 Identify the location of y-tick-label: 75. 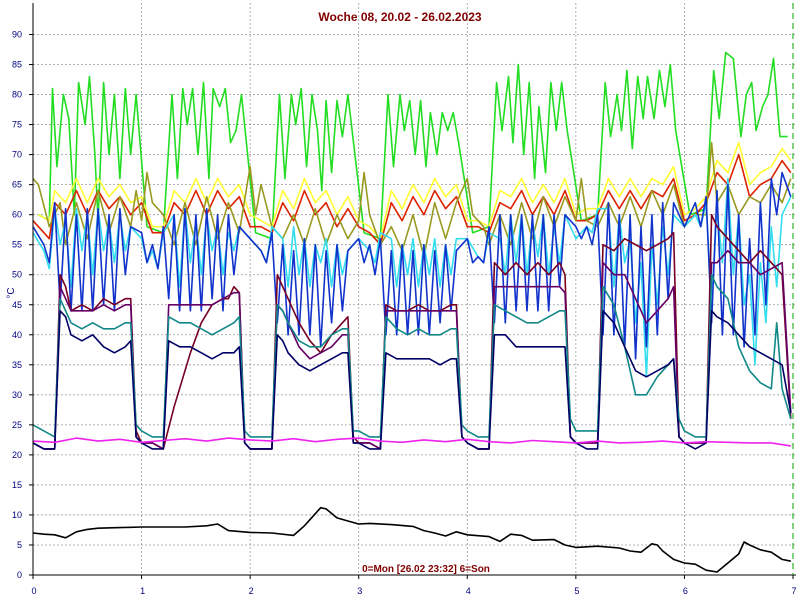
(17, 125).